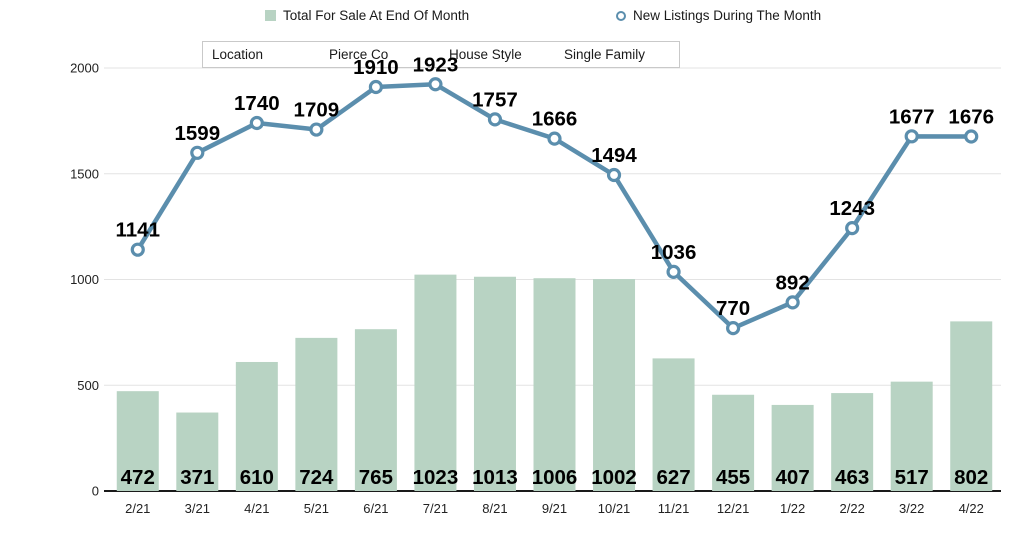  I want to click on filter-house-style-value: Single Family, so click(605, 54).